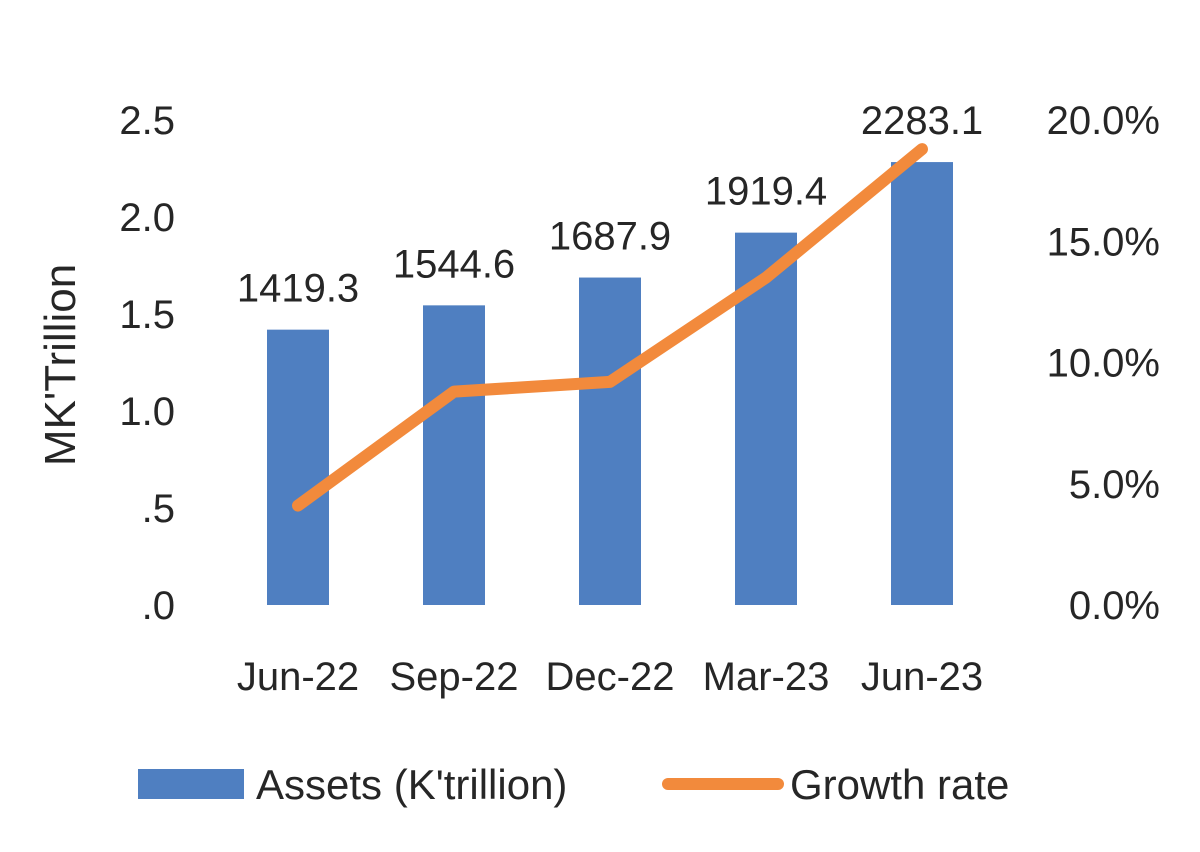 This screenshot has height=852, width=1200. What do you see at coordinates (147, 218) in the screenshot?
I see `y-tick-label: 2.0` at bounding box center [147, 218].